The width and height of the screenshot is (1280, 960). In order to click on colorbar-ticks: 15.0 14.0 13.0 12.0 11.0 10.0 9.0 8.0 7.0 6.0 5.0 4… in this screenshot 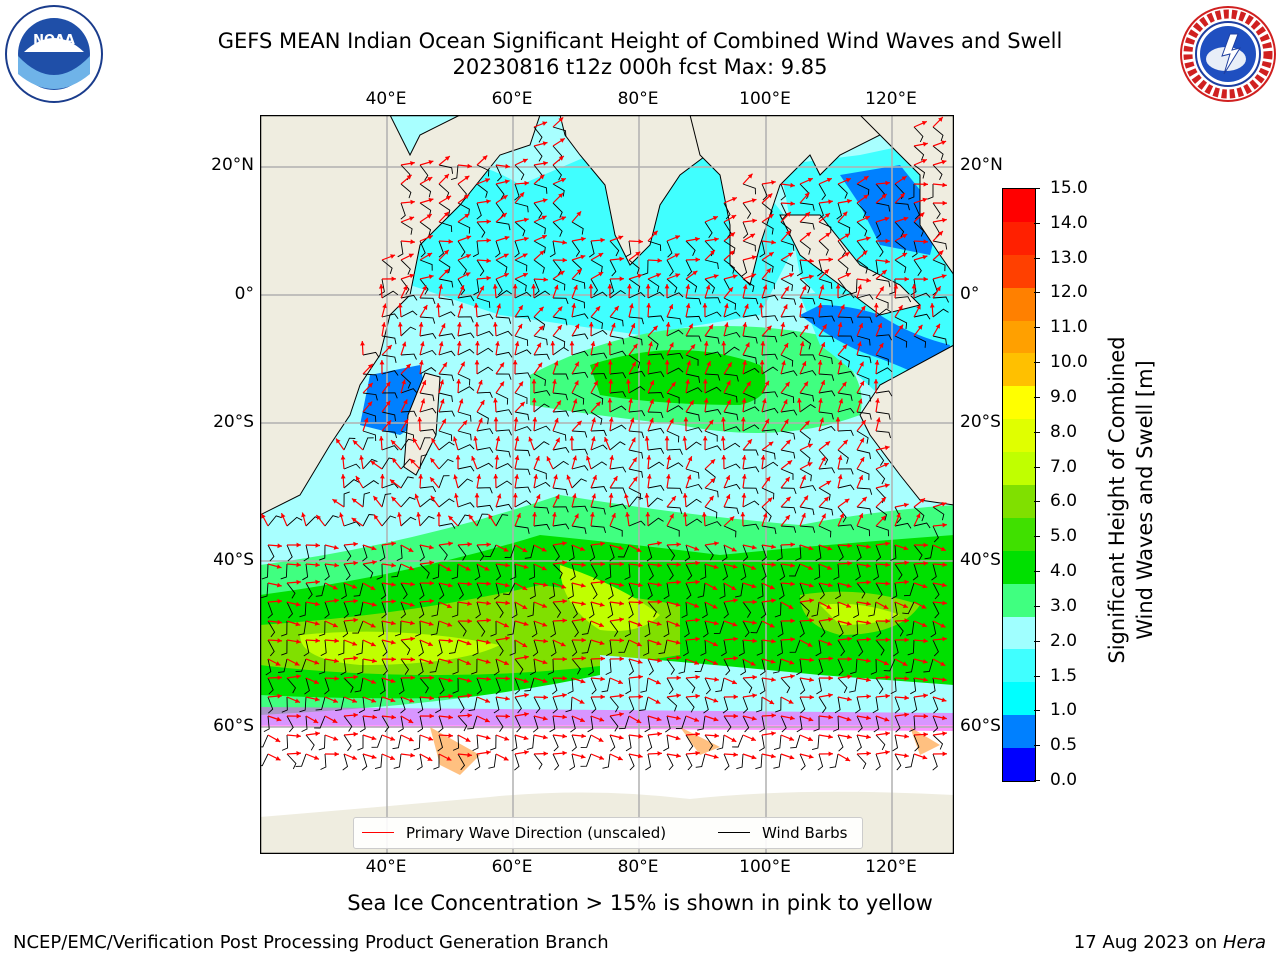, I will do `click(1065, 484)`.